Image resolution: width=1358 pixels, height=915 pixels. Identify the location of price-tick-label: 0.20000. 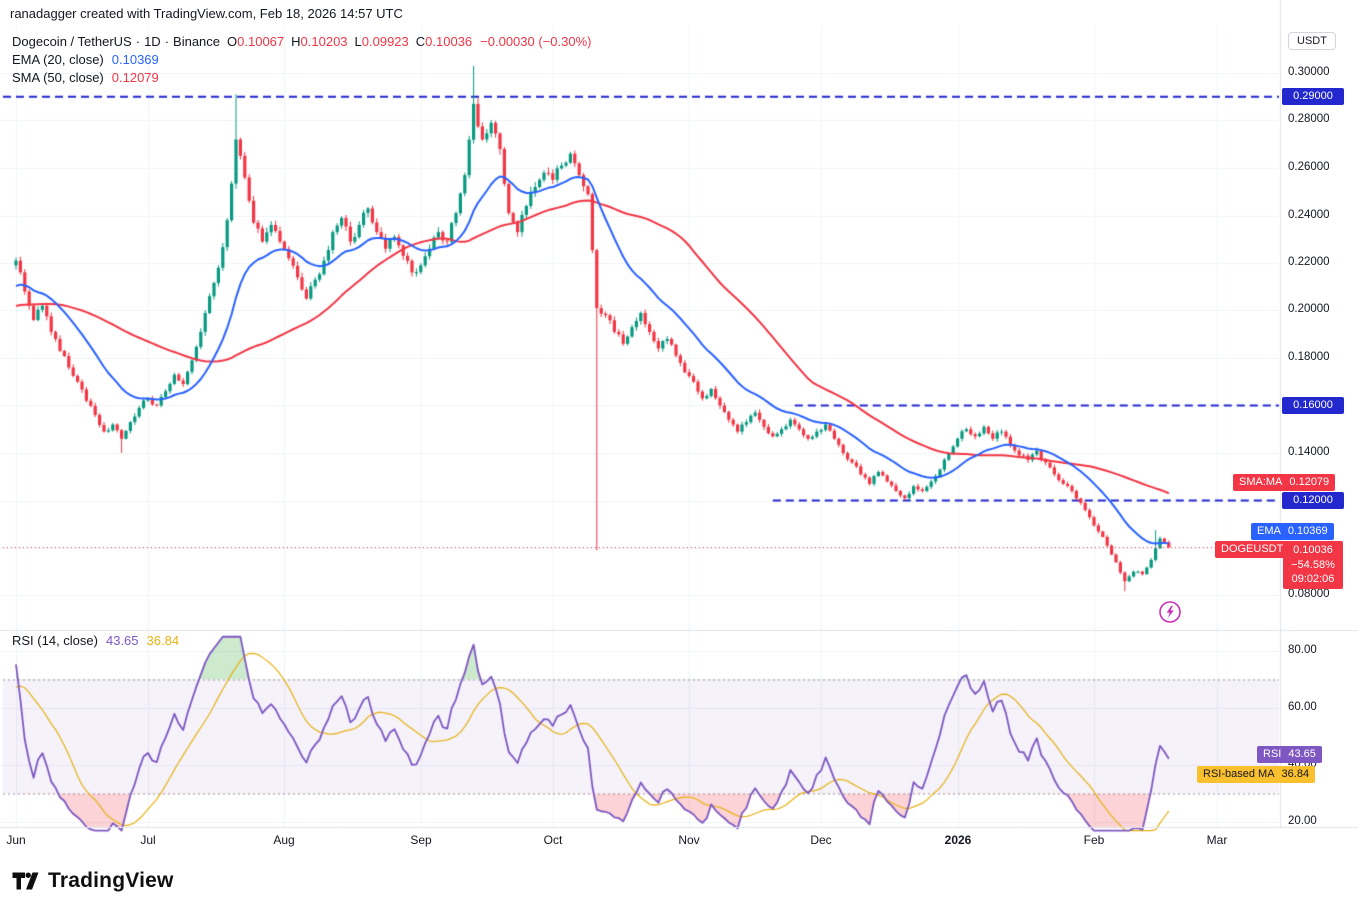
(1309, 309).